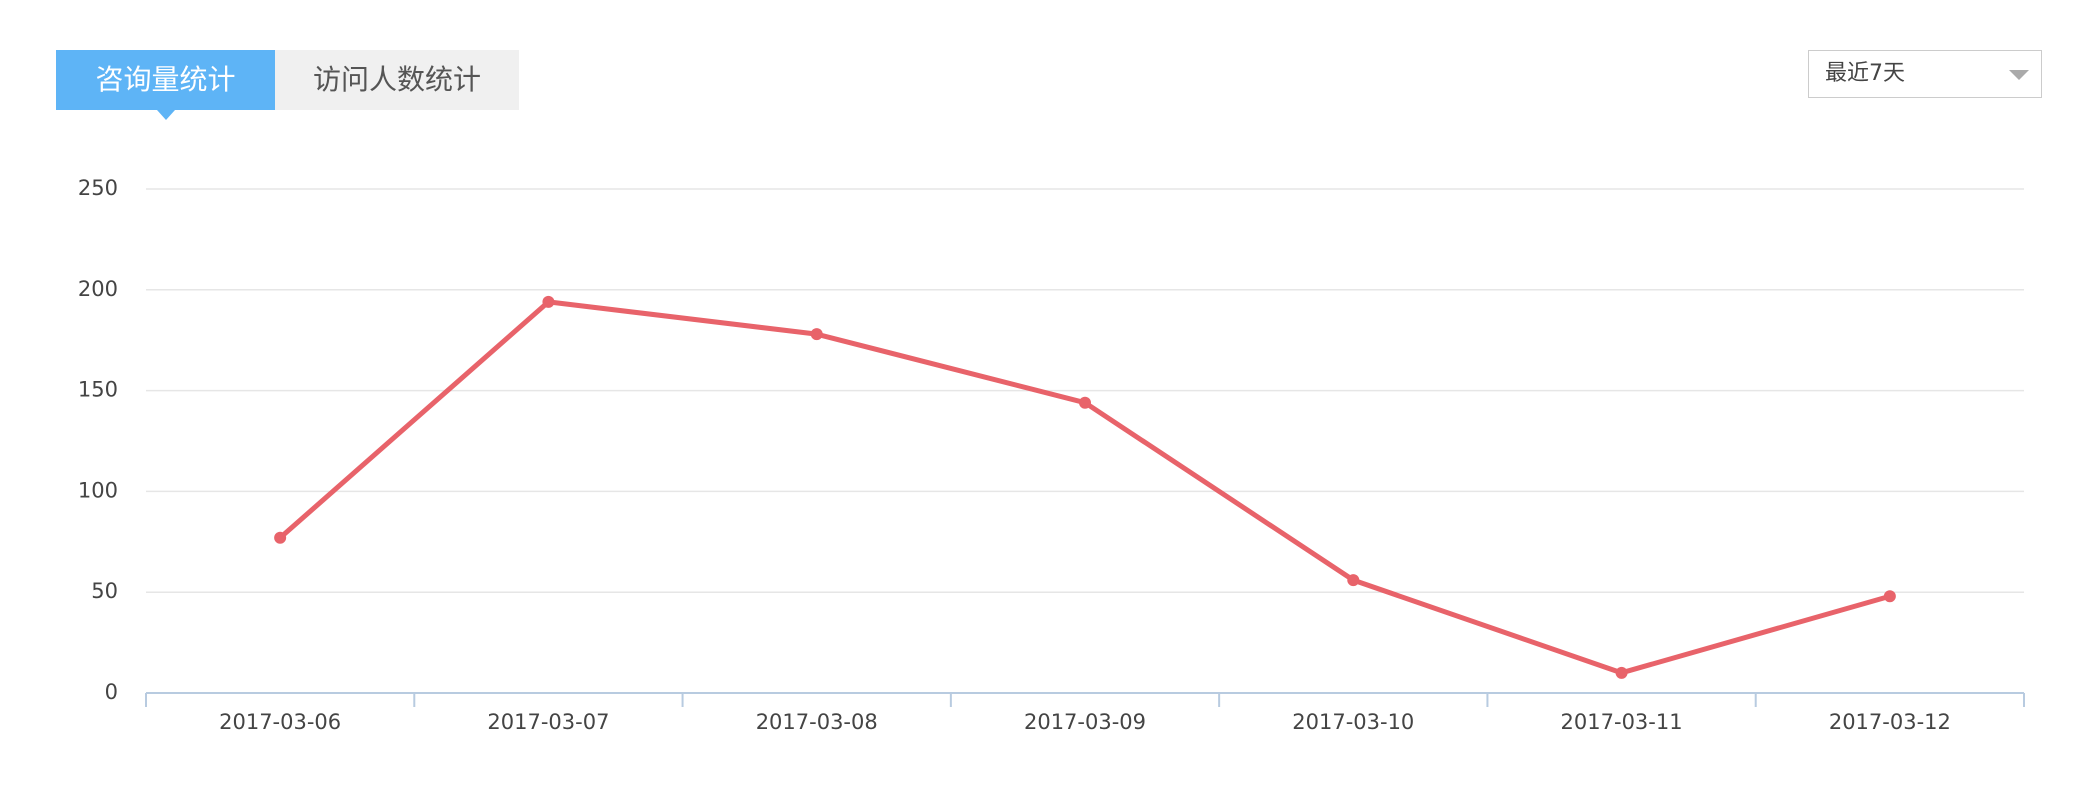  Describe the element at coordinates (397, 80) in the screenshot. I see `tab: 访问人数统计` at that location.